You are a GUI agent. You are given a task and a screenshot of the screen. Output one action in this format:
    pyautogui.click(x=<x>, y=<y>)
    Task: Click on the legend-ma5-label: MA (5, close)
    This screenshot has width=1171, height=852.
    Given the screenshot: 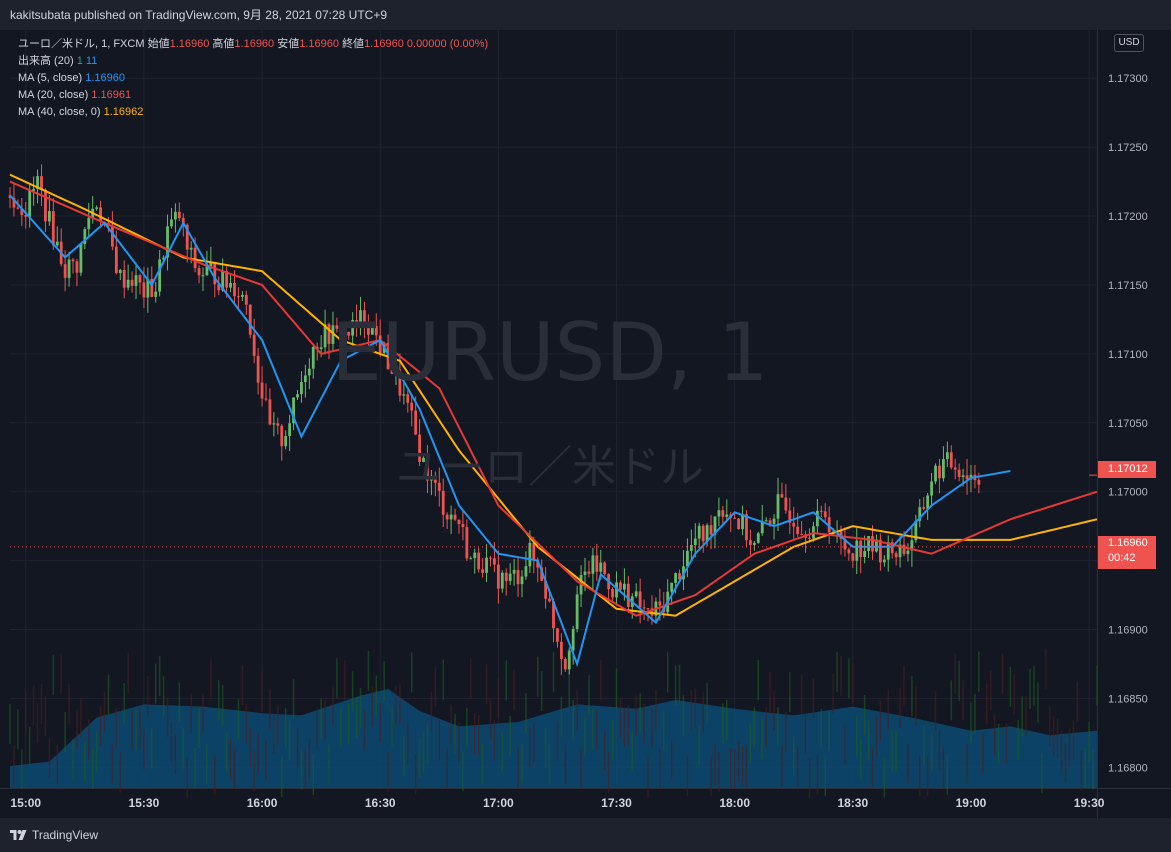 What is the action you would take?
    pyautogui.click(x=50, y=78)
    